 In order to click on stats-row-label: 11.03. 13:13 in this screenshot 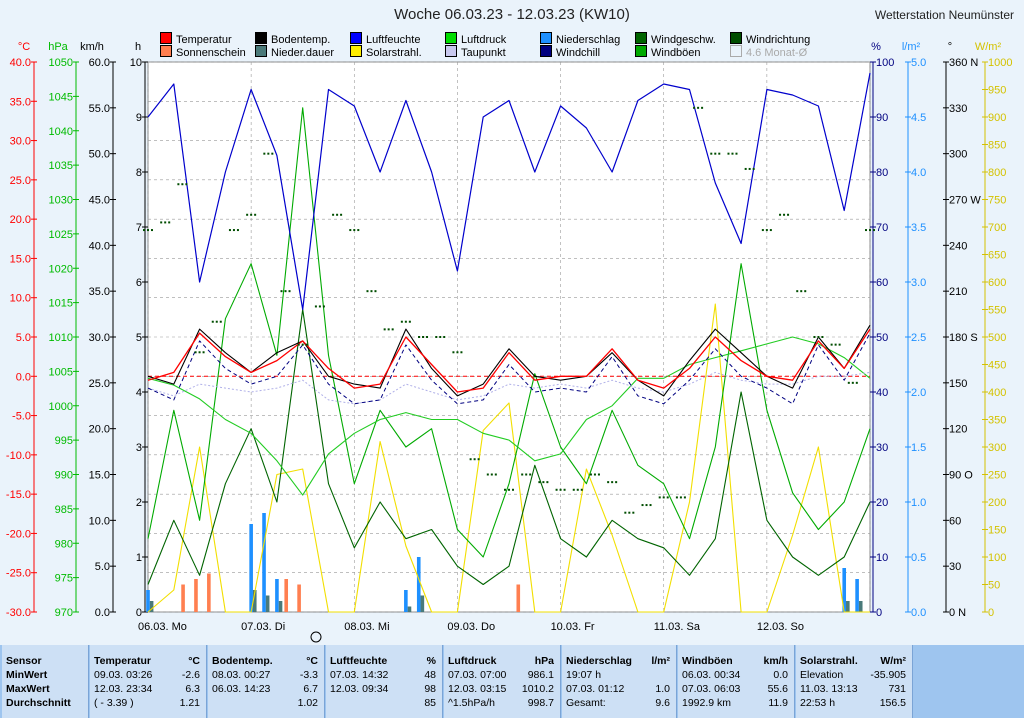, I will do `click(829, 689)`.